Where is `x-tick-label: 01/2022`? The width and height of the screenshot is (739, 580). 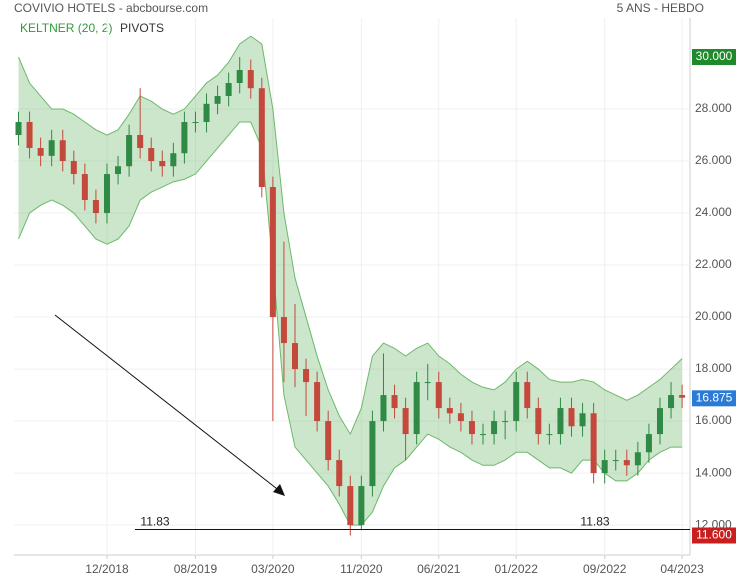 x-tick-label: 01/2022 is located at coordinates (517, 569).